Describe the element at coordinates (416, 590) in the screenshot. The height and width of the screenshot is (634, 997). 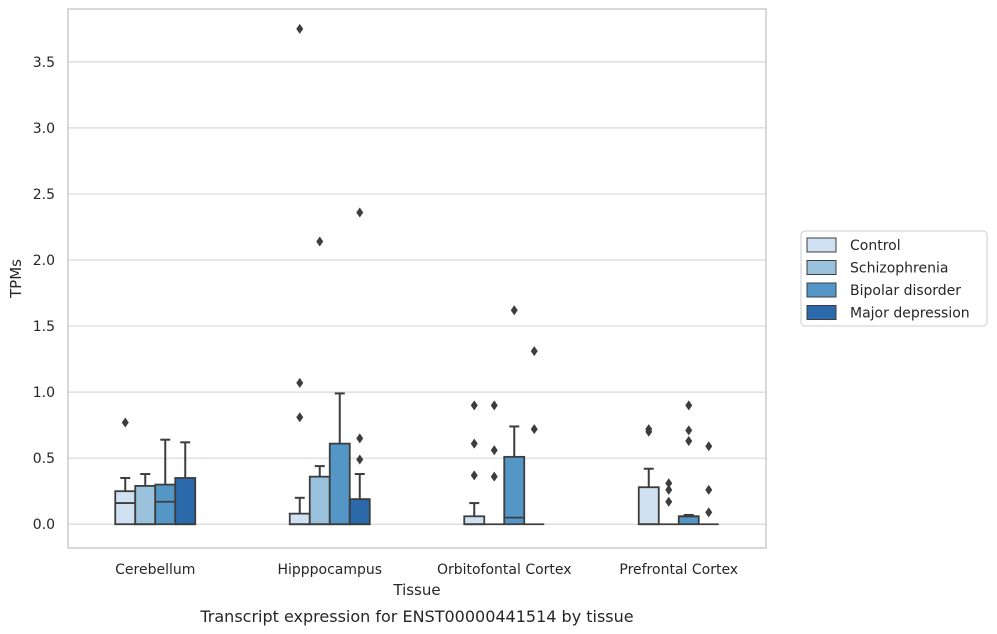
I see `x-axis-label: Tissue` at that location.